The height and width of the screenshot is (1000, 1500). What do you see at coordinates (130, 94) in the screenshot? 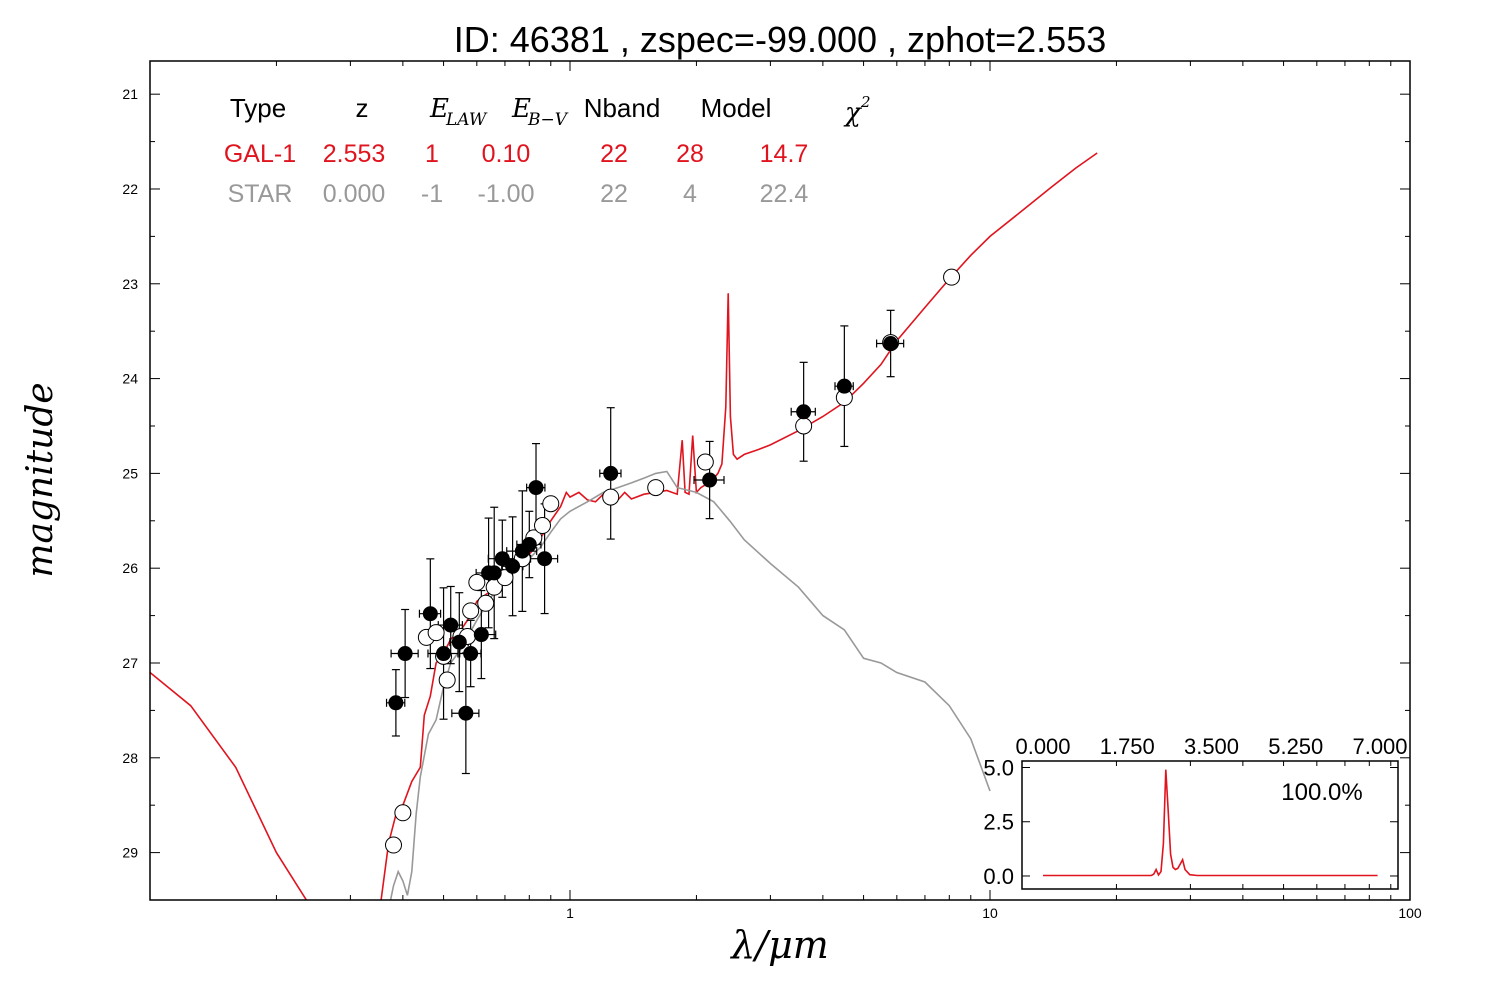
I see `y-tick-label: 21` at bounding box center [130, 94].